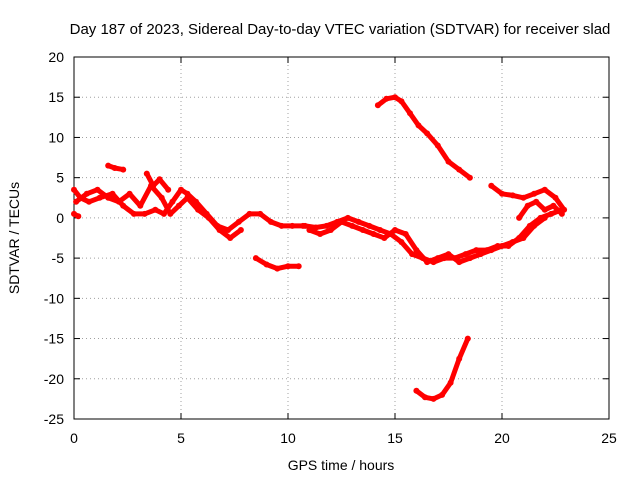  Describe the element at coordinates (288, 438) in the screenshot. I see `x-tick-label: 10` at that location.